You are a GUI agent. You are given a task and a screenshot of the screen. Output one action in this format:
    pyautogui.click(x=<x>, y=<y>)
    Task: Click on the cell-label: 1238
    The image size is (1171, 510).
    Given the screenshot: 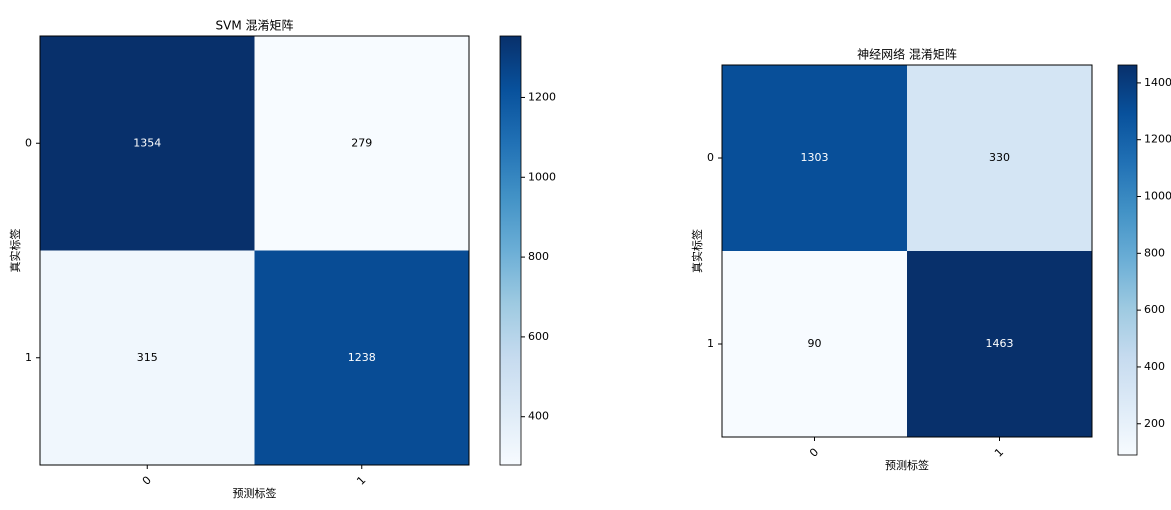 What is the action you would take?
    pyautogui.click(x=362, y=357)
    